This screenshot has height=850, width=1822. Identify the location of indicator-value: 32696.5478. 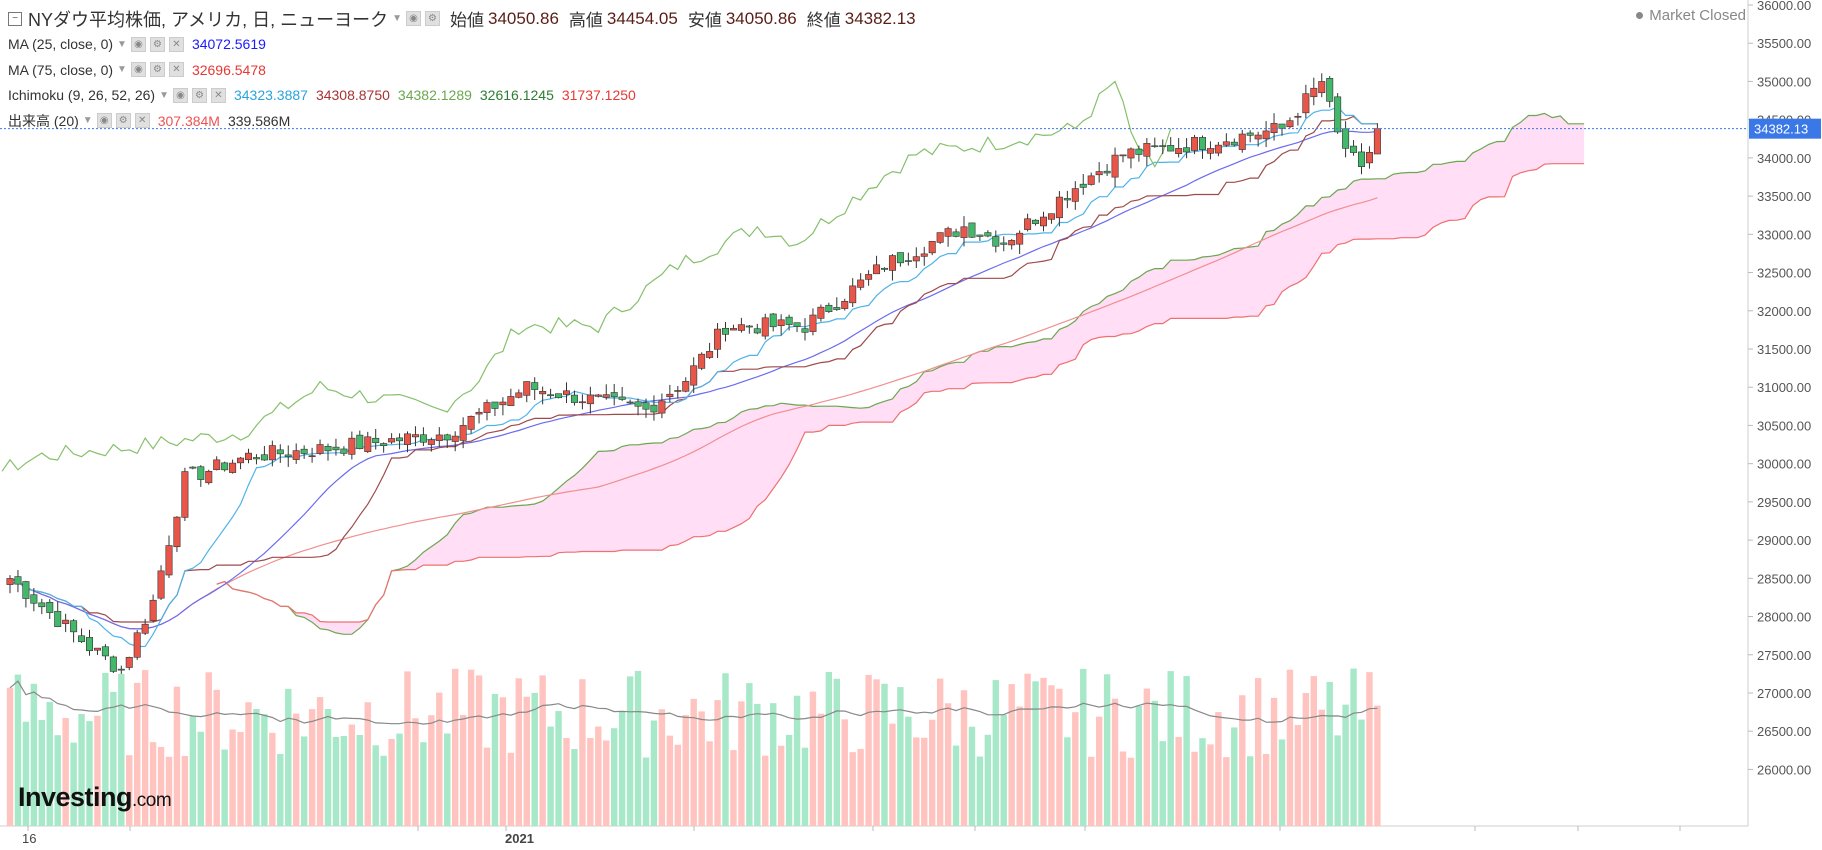
(228, 69).